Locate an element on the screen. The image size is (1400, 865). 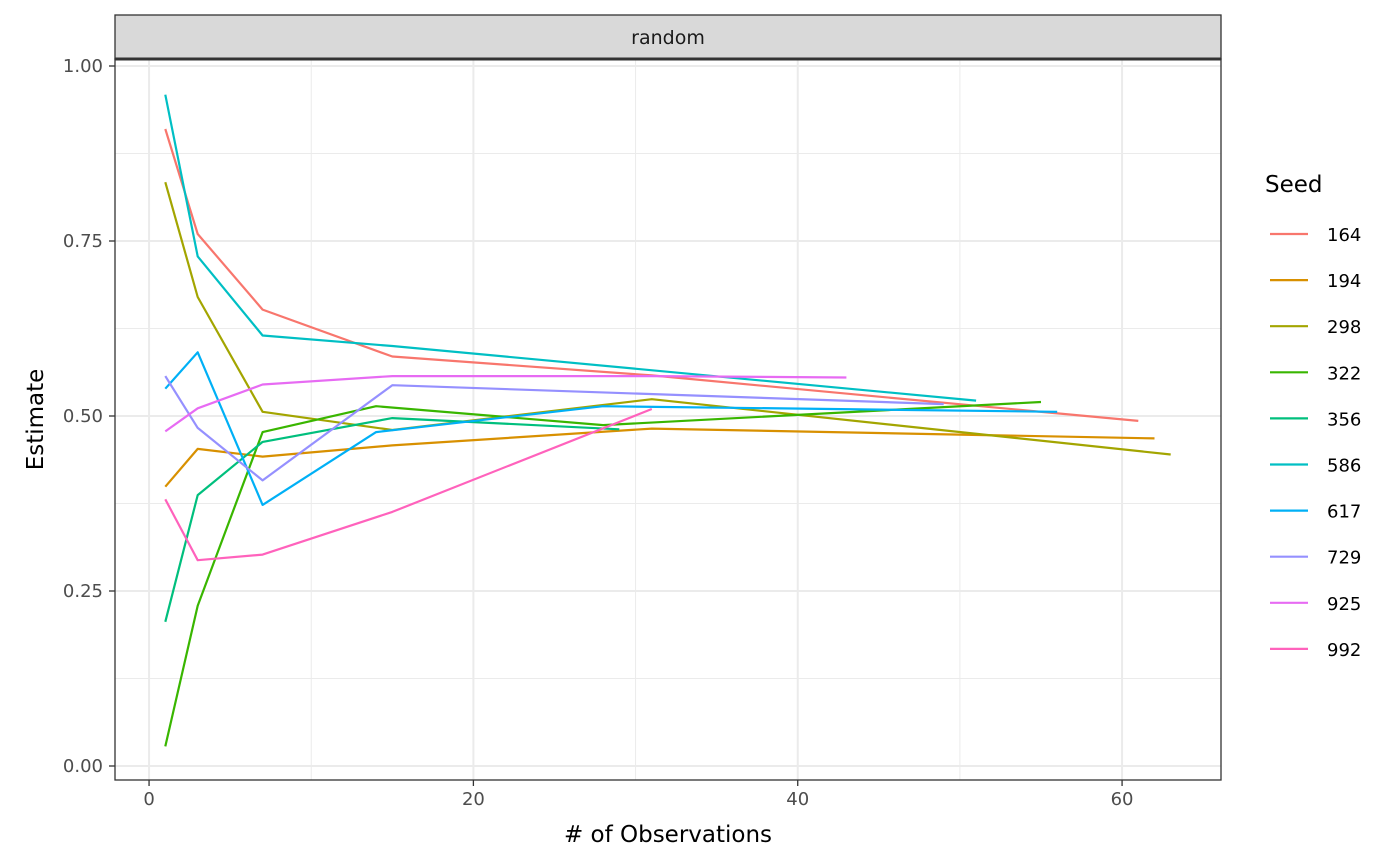
facet-strip is located at coordinates (668, 37).